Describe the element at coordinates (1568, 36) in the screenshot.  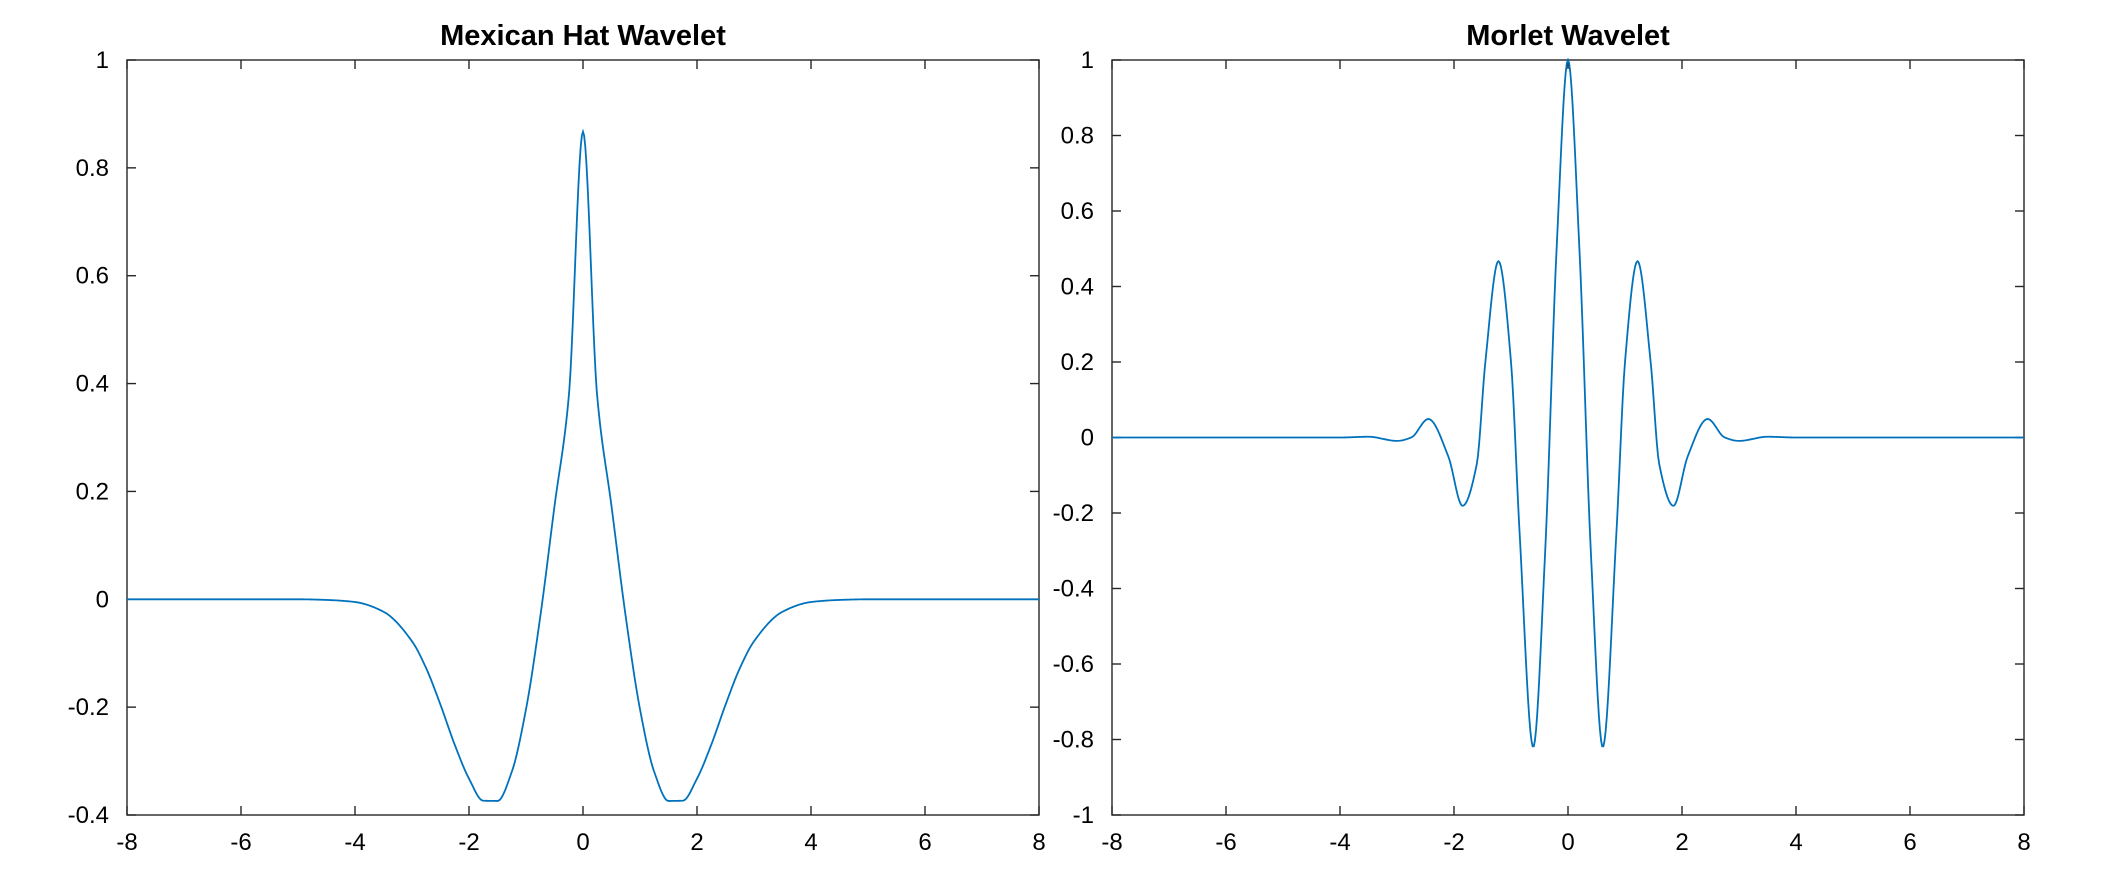
I see `chart-title: Morlet Wavelet` at that location.